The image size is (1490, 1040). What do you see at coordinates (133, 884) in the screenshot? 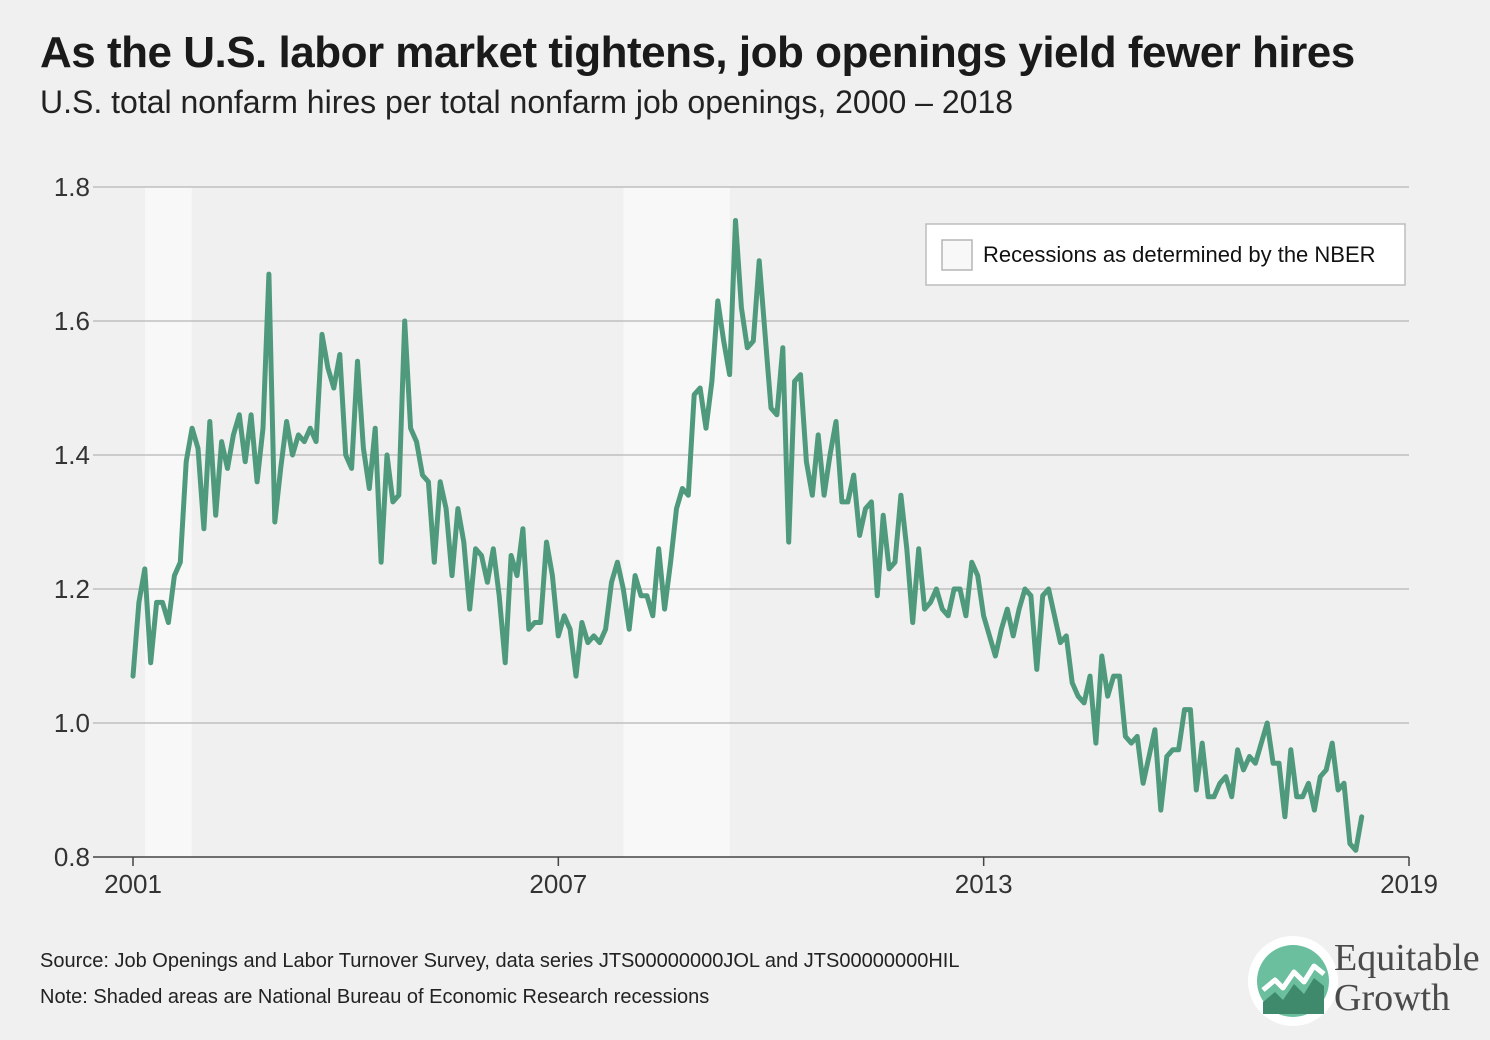
I see `x-tick-label: 2001` at bounding box center [133, 884].